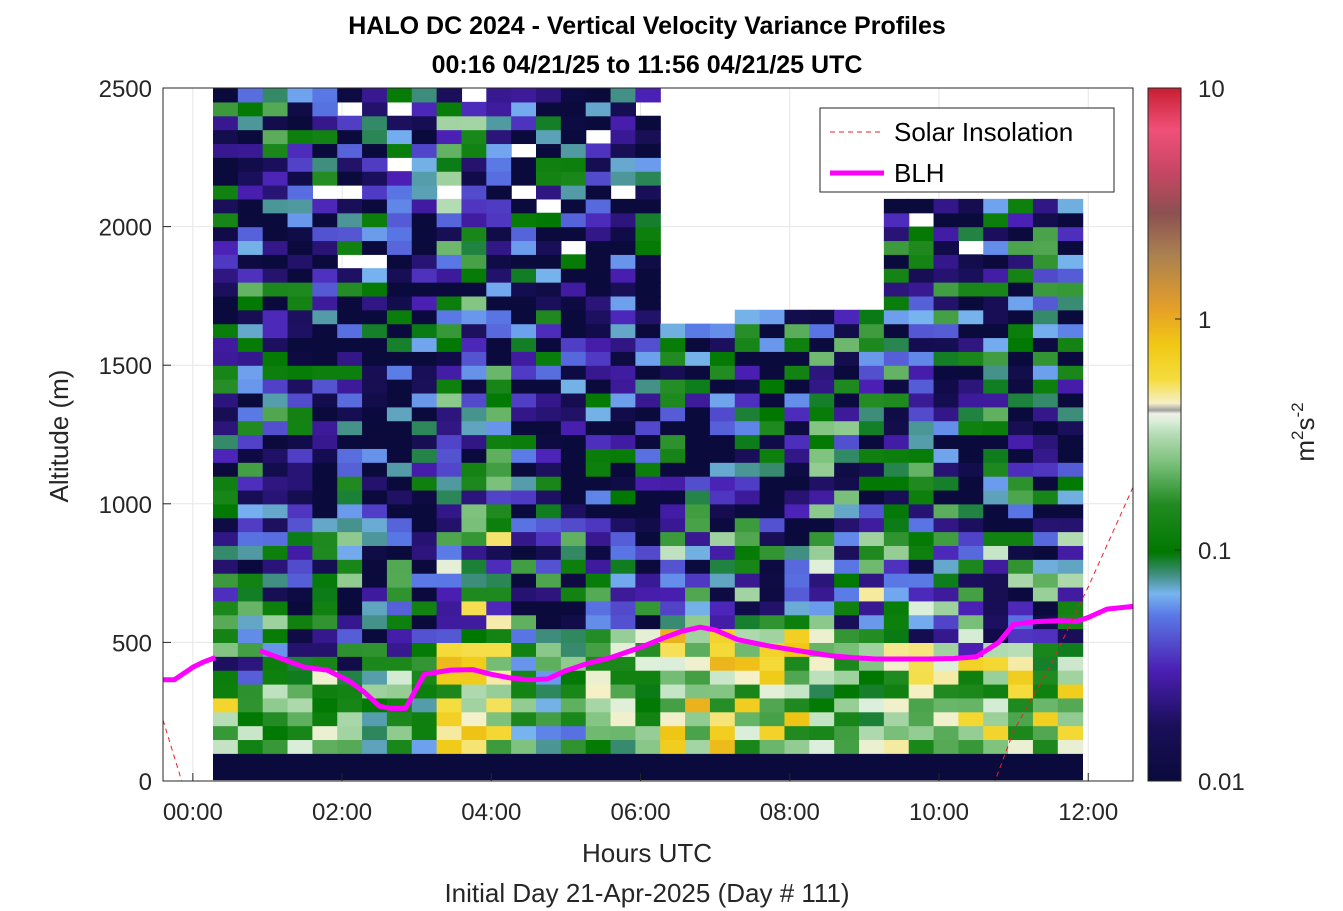  Describe the element at coordinates (647, 65) in the screenshot. I see `chart-subtitle: 00:16 04/21/25 to 11:56 04/21/25 UTC` at that location.